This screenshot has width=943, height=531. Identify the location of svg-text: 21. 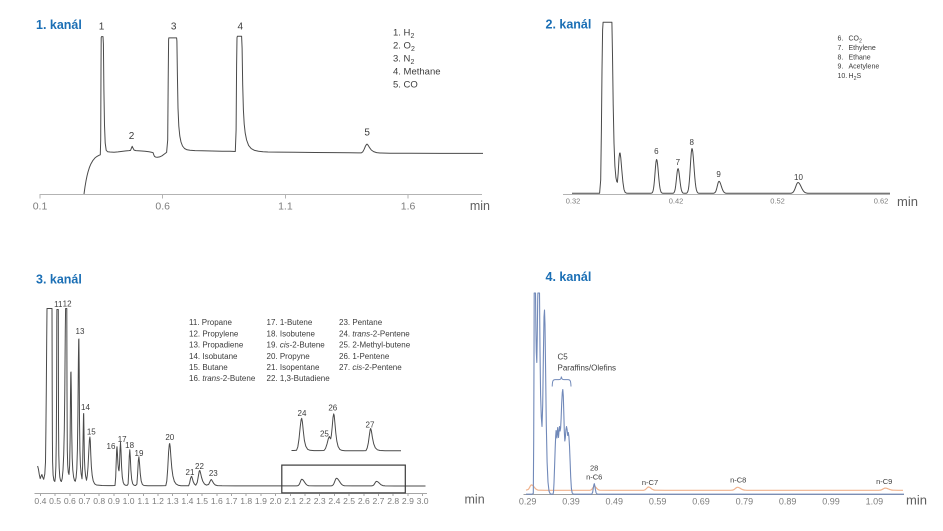
(190, 472).